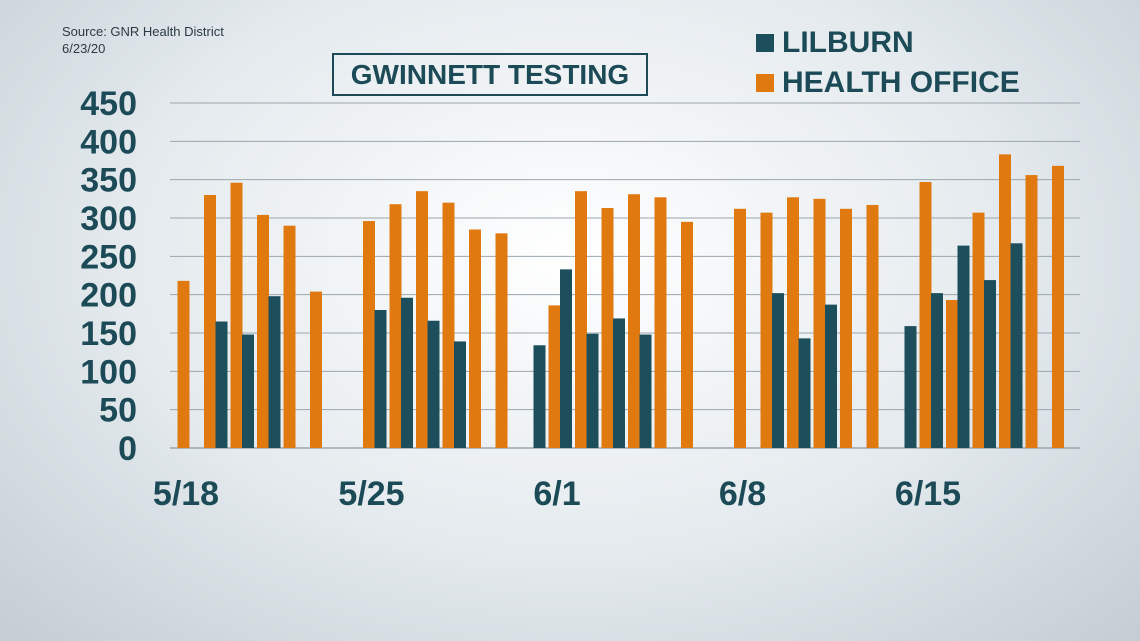  What do you see at coordinates (186, 494) in the screenshot?
I see `x-tick-label: 5/18` at bounding box center [186, 494].